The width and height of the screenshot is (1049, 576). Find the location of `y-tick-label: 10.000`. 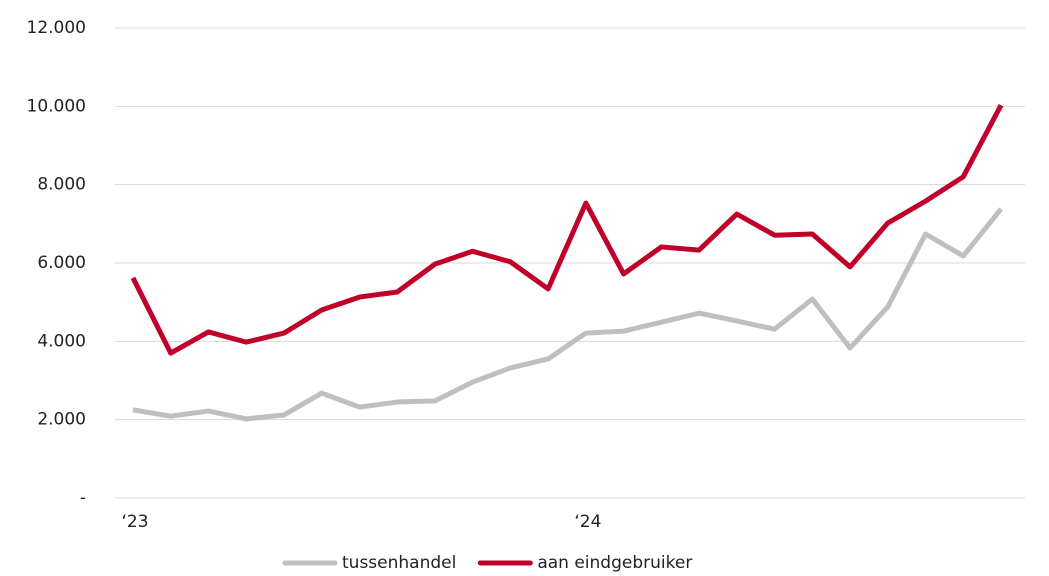

y-tick-label: 10.000 is located at coordinates (56, 106).